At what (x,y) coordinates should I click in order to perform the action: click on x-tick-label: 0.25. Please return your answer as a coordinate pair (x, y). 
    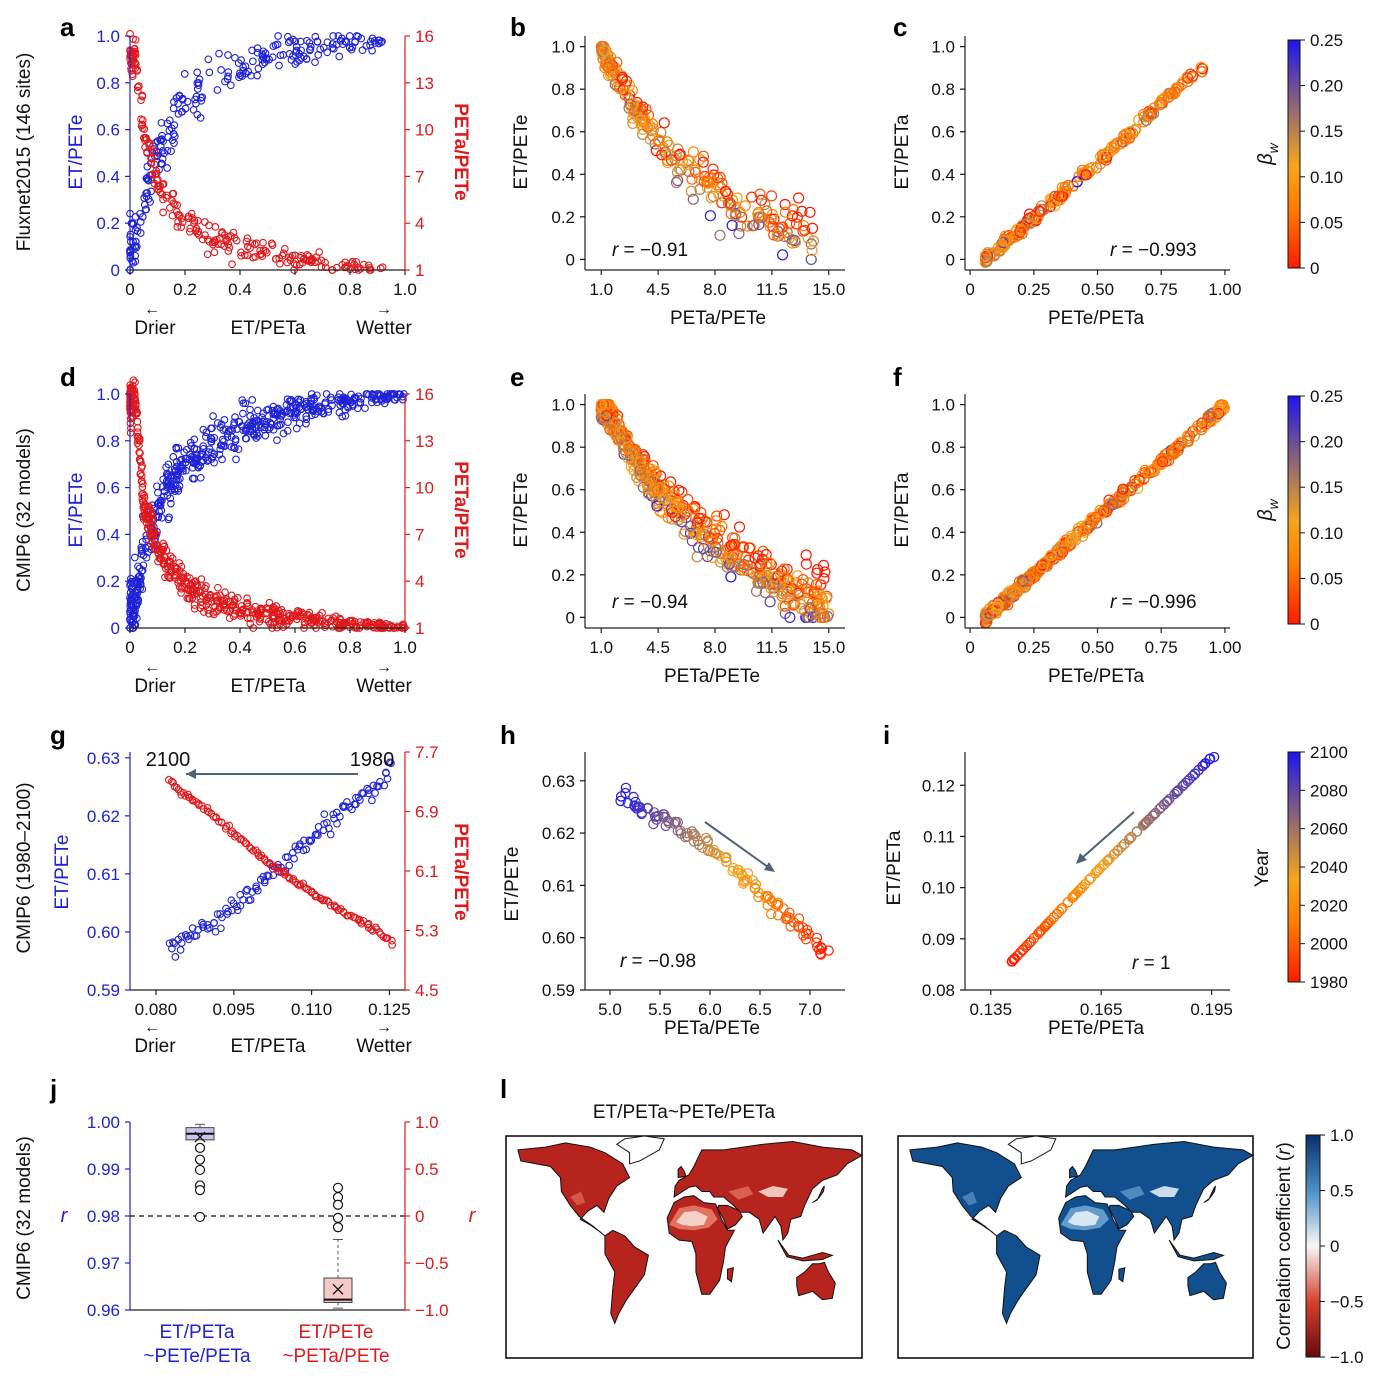
    Looking at the image, I should click on (1033, 289).